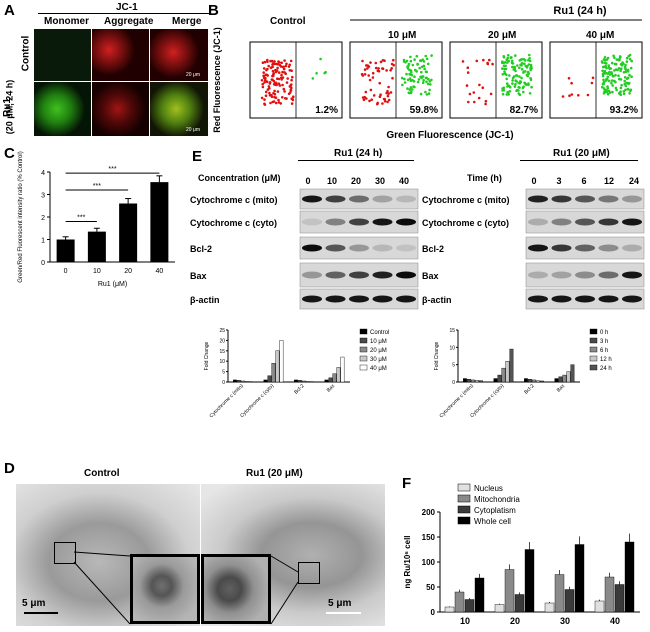  I want to click on flow-percent-1: 59.8%, so click(424, 110).